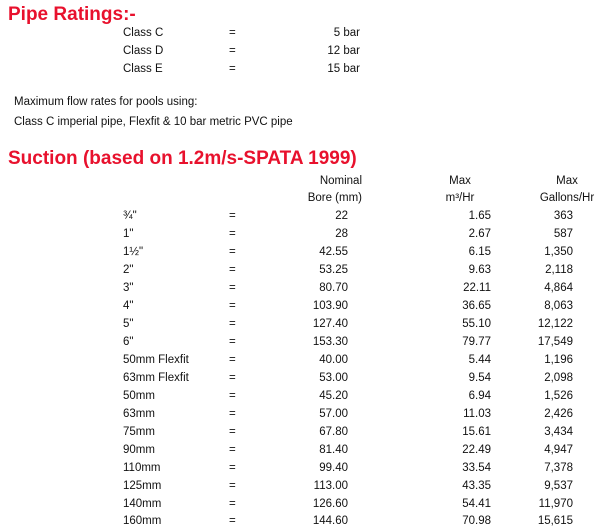 The width and height of the screenshot is (600, 530). I want to click on row-gal: 12,122, so click(555, 324).